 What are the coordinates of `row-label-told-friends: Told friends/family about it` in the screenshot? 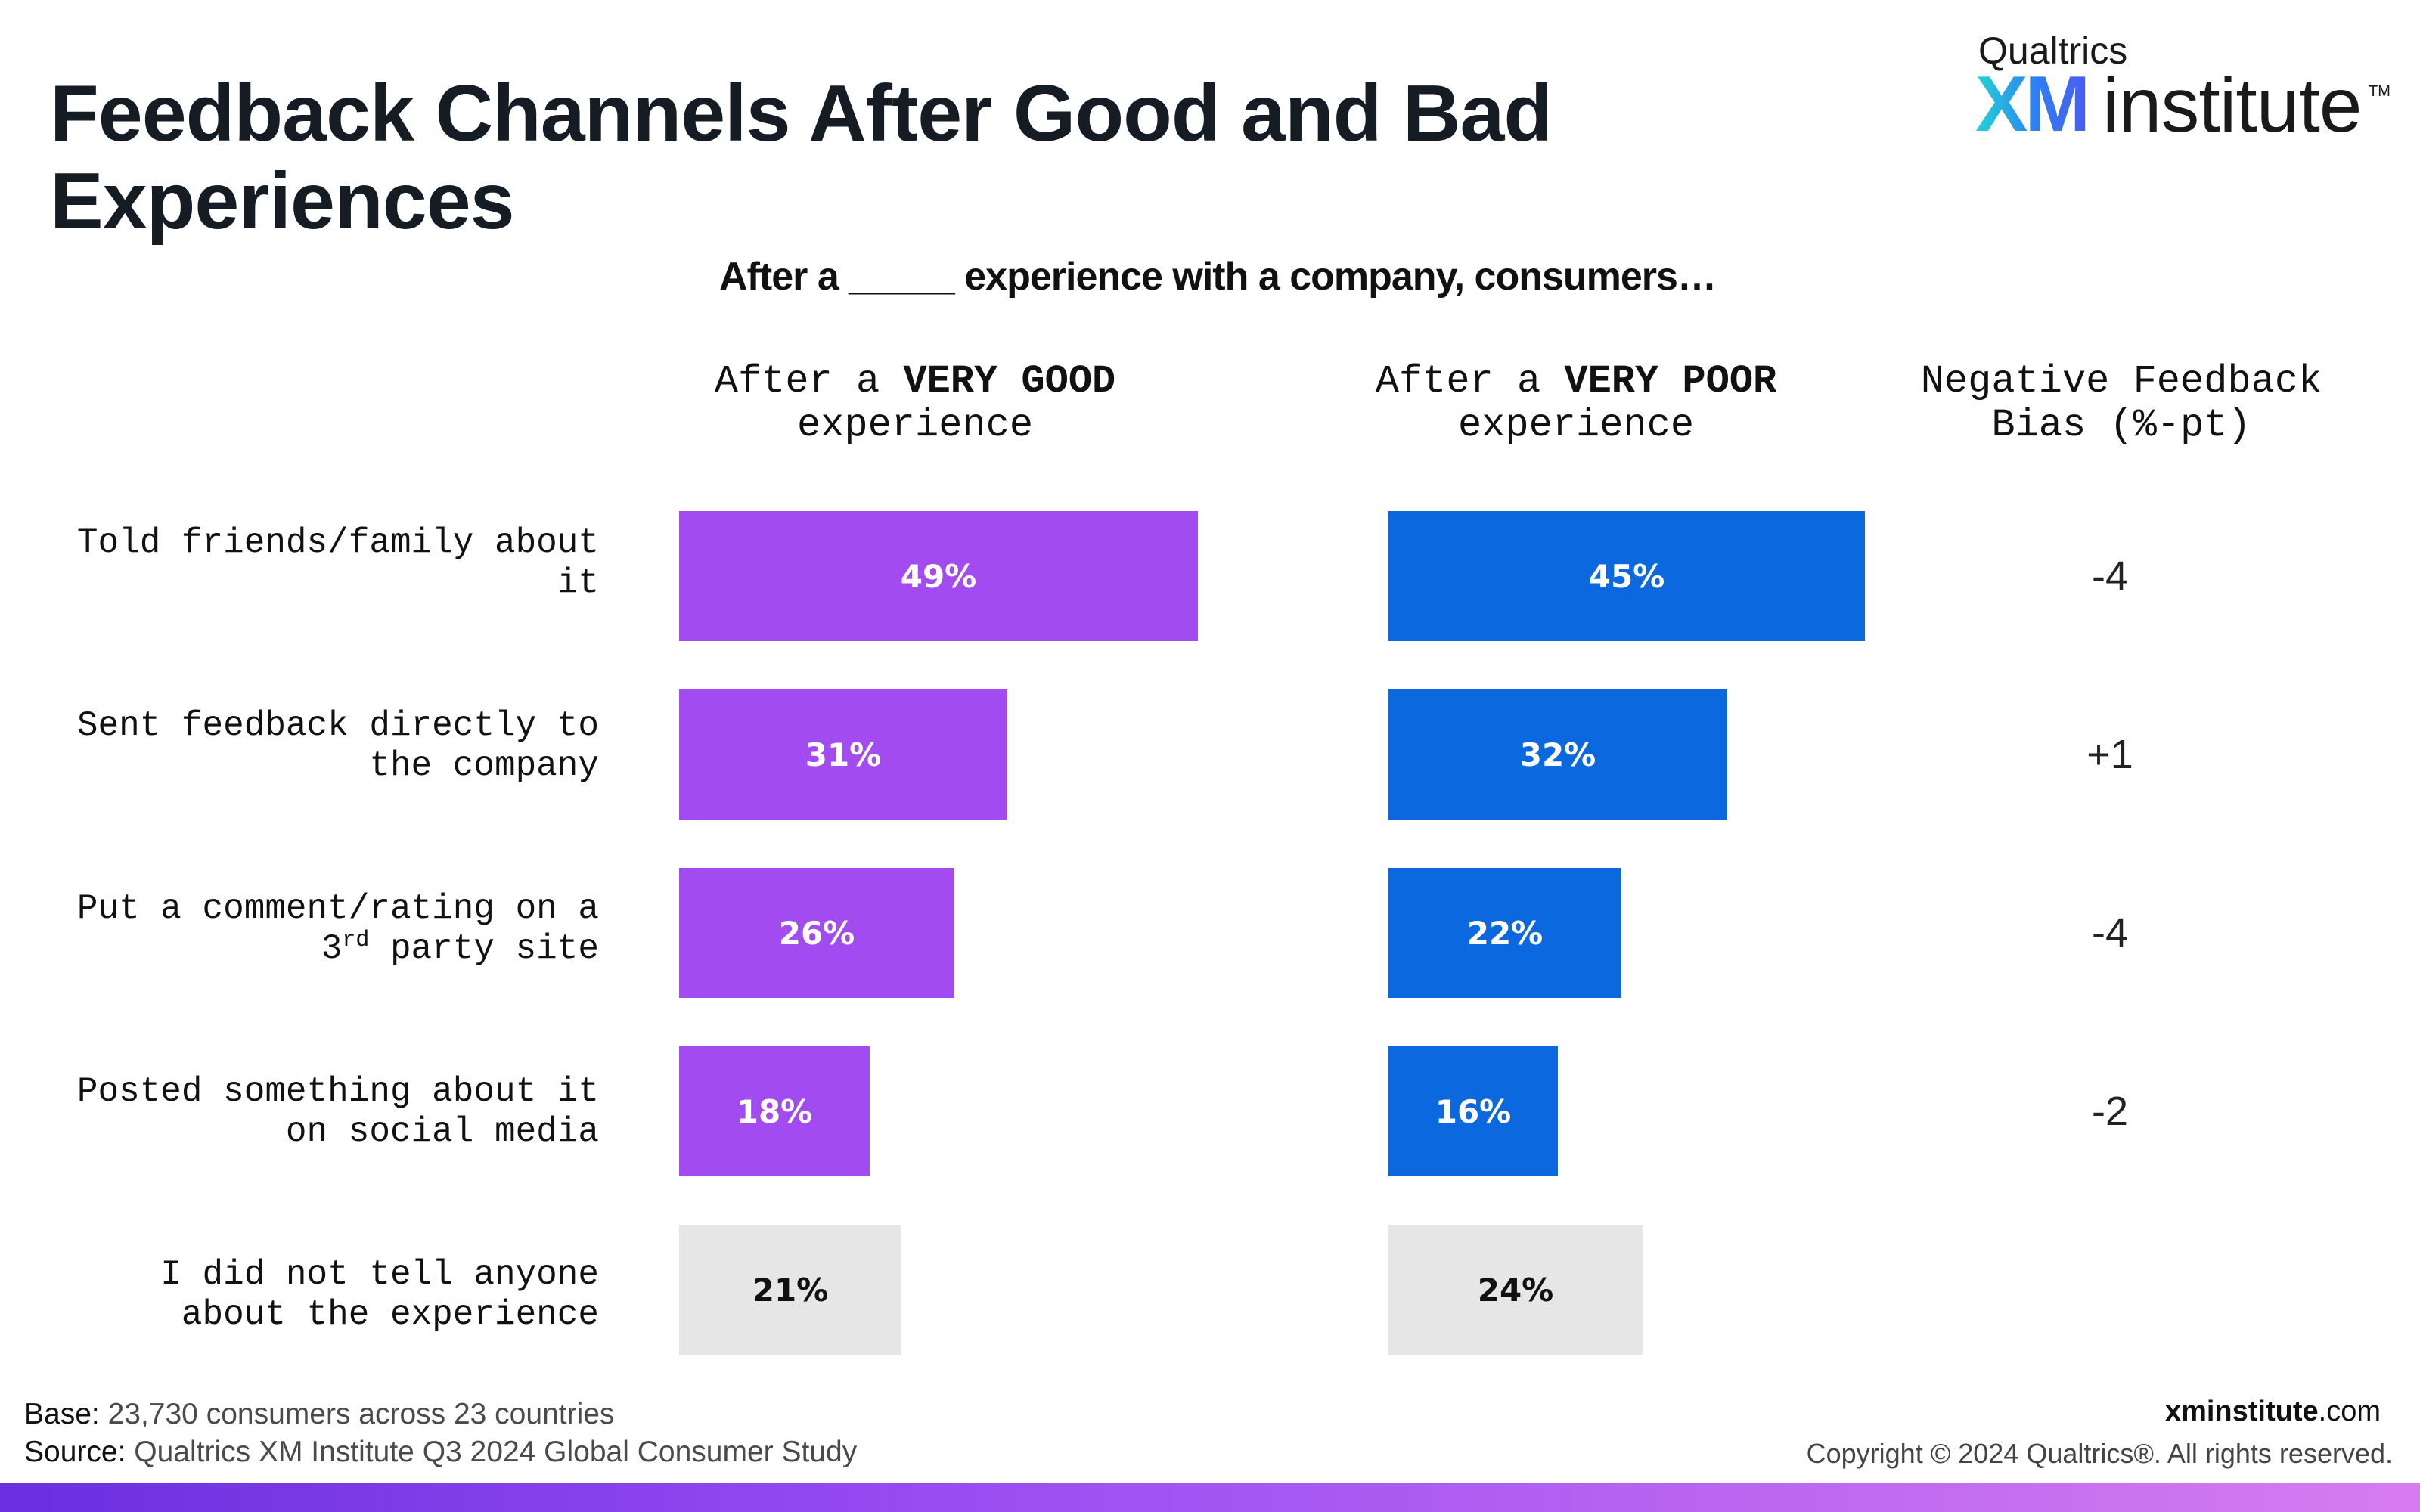 It's located at (322, 563).